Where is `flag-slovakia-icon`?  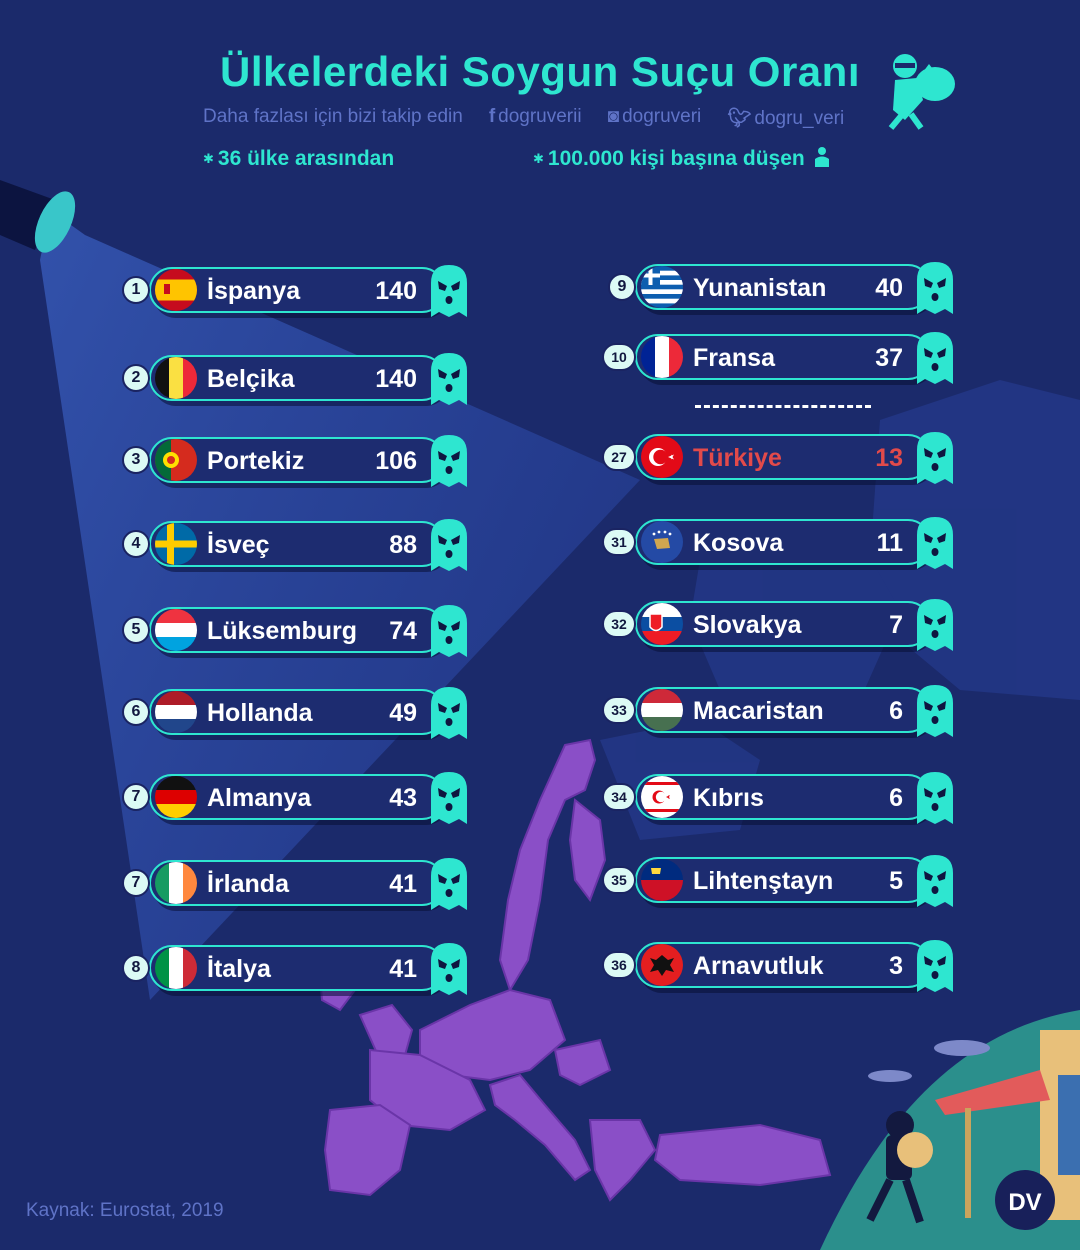
flag-slovakia-icon is located at coordinates (662, 624).